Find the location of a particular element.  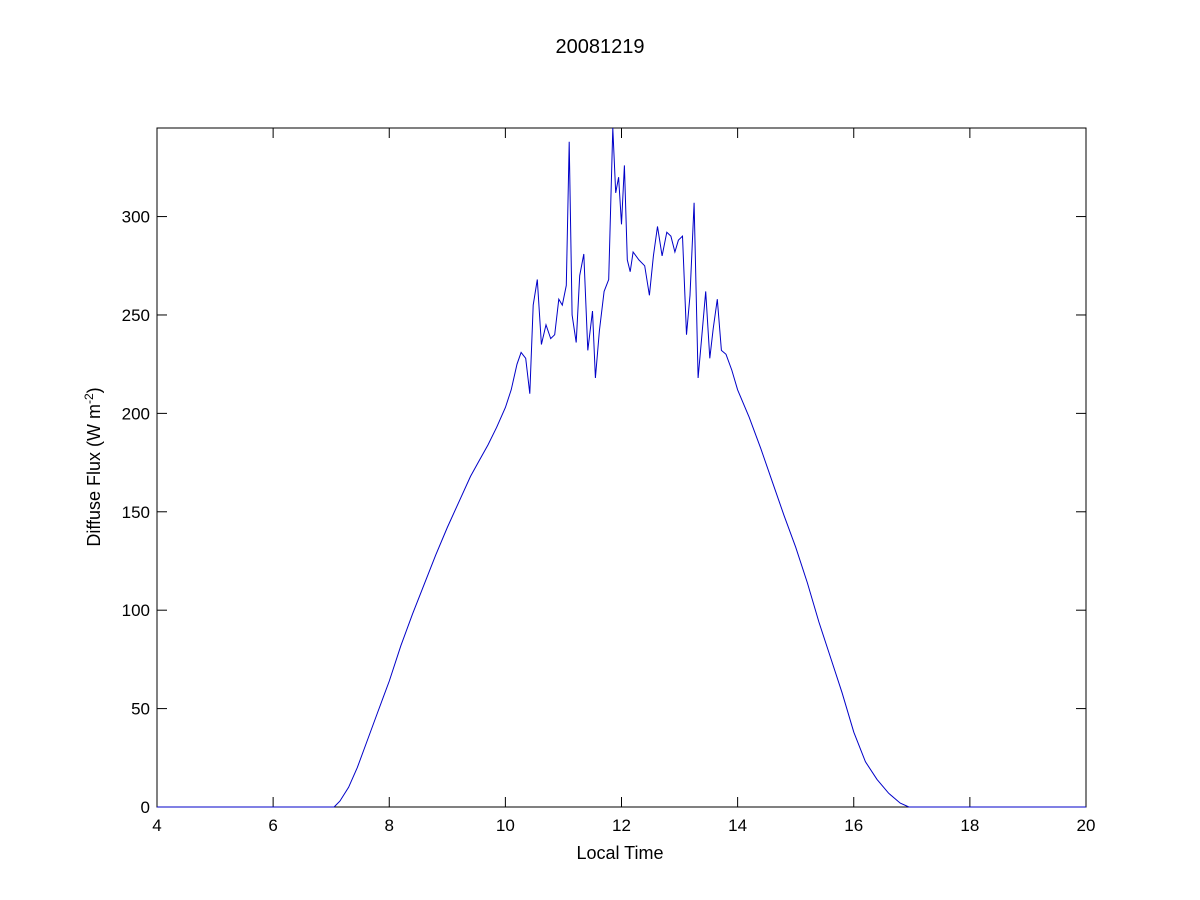

y-axis-title-exponent: -2 is located at coordinates (89, 398).